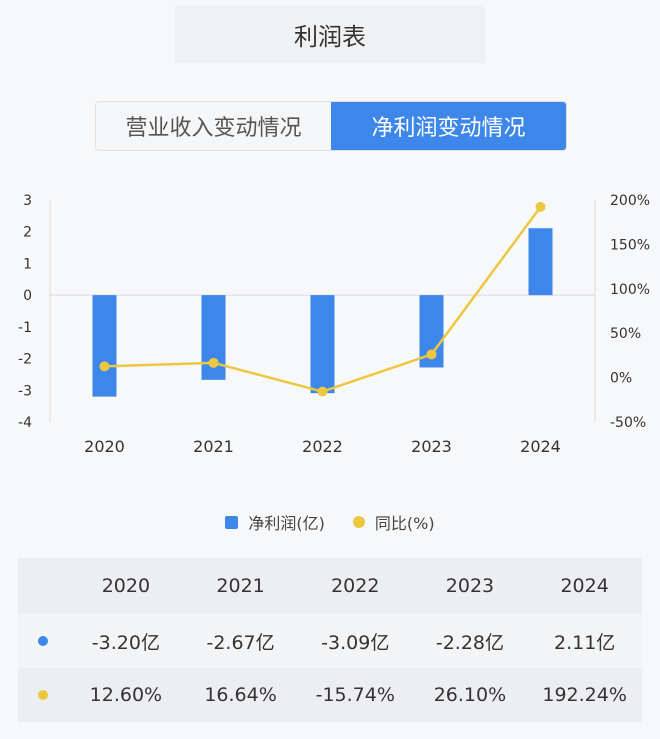 This screenshot has height=739, width=660. Describe the element at coordinates (25, 391) in the screenshot. I see `left-tick-label: -3` at that location.